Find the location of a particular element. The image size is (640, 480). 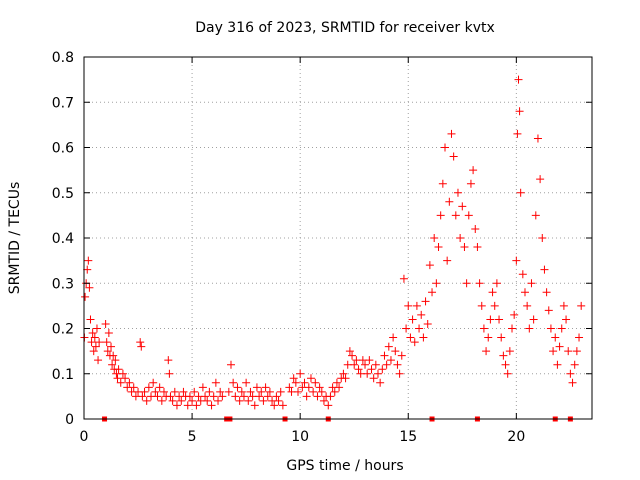

y-tick-label: 0.6 is located at coordinates (63, 149).